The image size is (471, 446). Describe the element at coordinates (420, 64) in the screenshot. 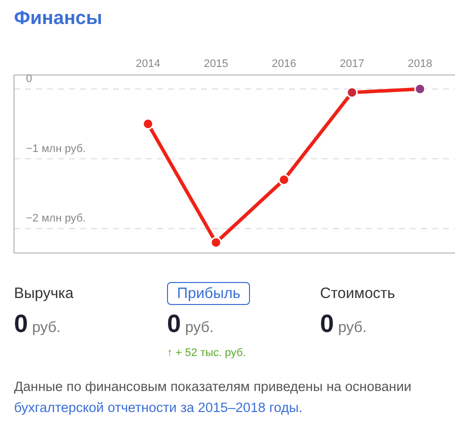

I see `x-tick-label: 2018` at that location.